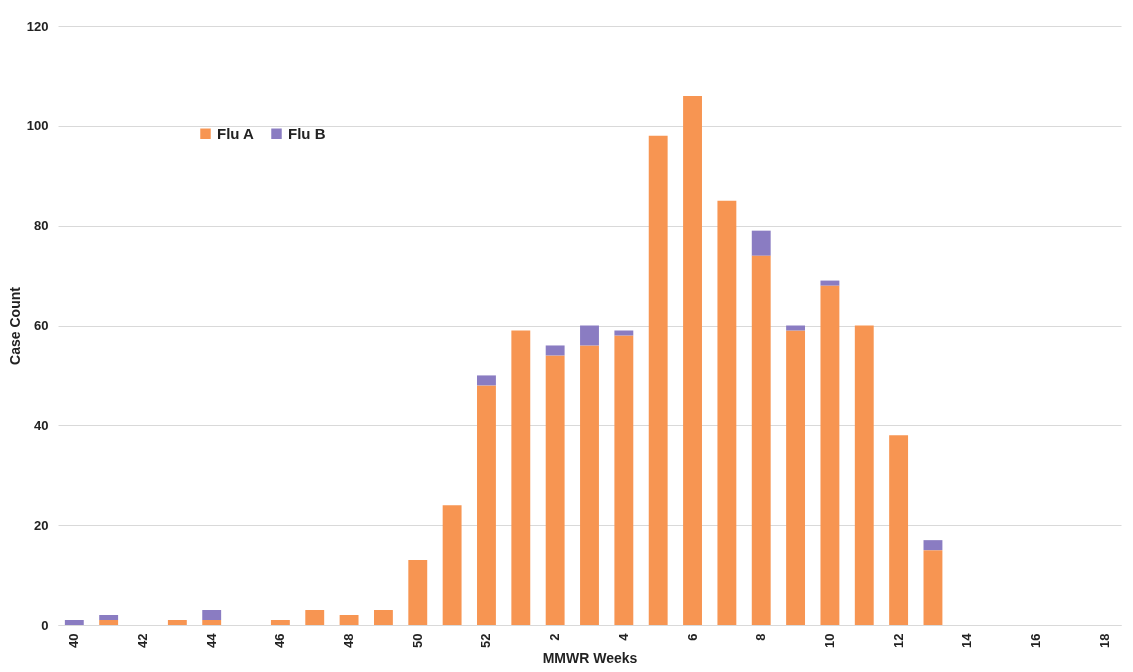 The height and width of the screenshot is (672, 1133). Describe the element at coordinates (37, 26) in the screenshot. I see `y-tick-label: 120` at that location.